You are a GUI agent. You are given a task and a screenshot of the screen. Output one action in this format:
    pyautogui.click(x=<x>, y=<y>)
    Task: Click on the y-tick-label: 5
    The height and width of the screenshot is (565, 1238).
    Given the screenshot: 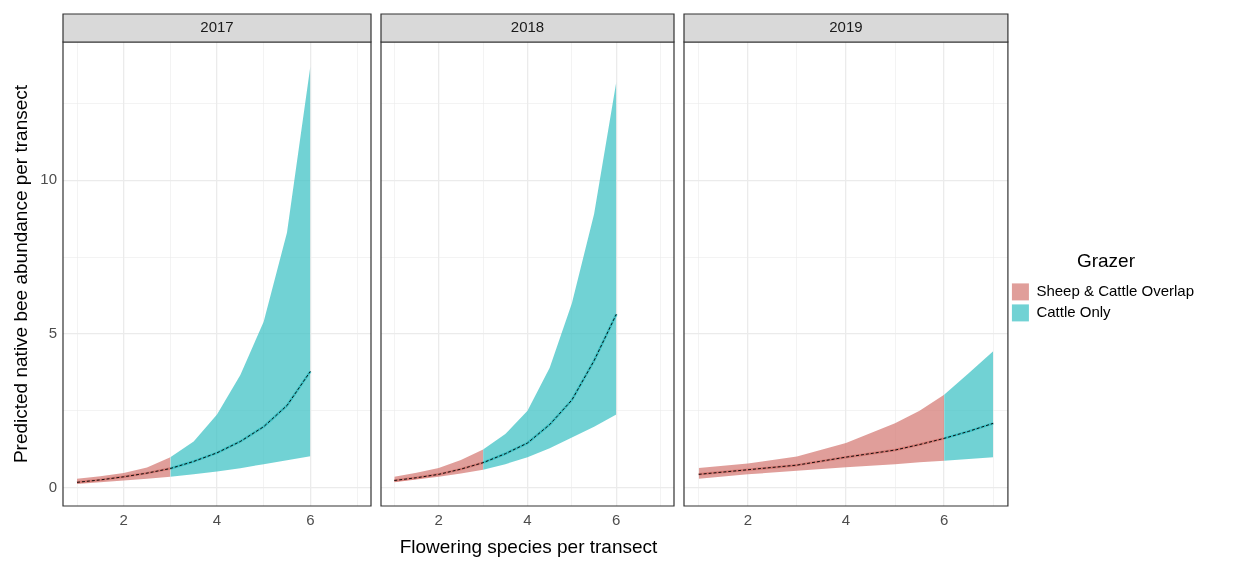 What is the action you would take?
    pyautogui.click(x=52, y=333)
    